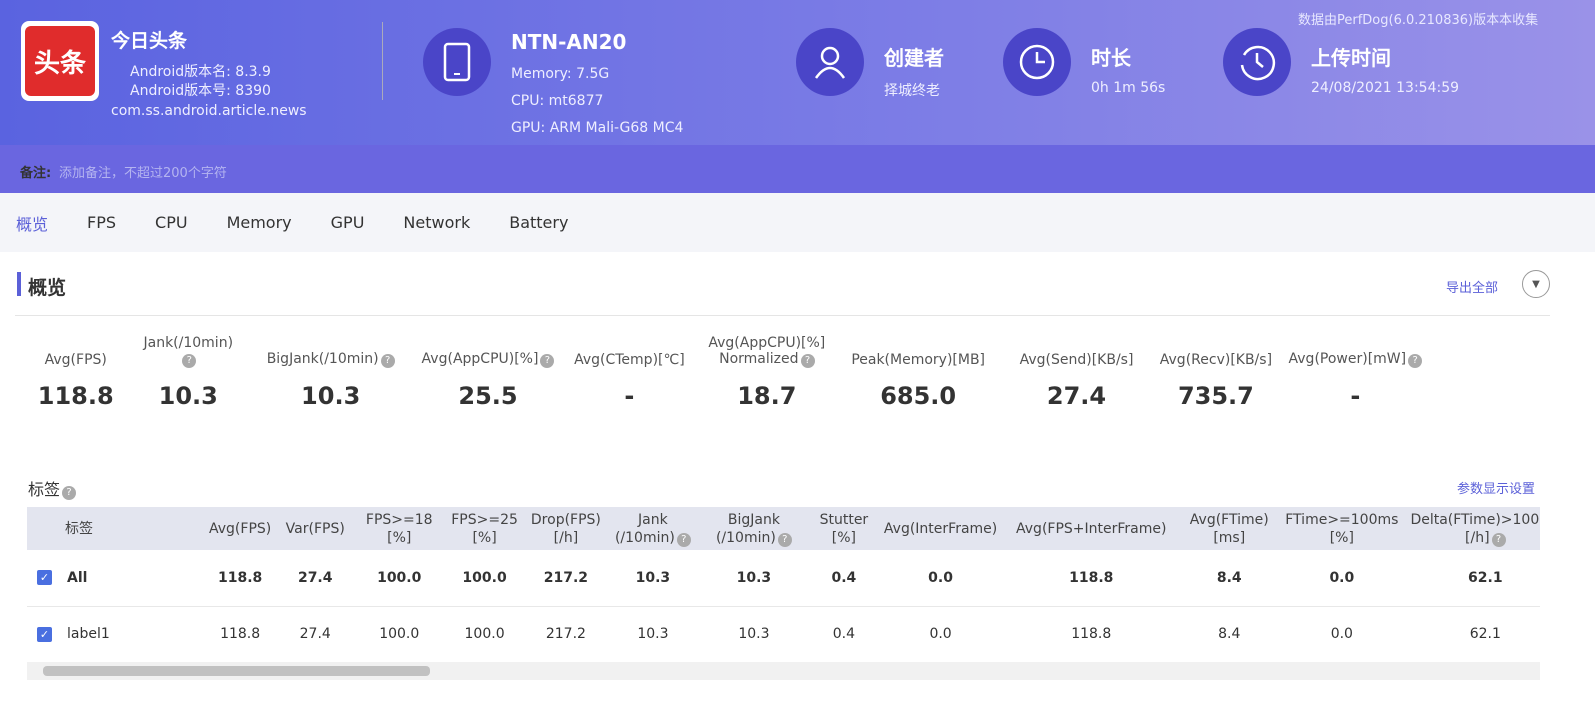 The height and width of the screenshot is (707, 1595). Describe the element at coordinates (797, 169) in the screenshot. I see `remark-bar: 备注: 添加备注，不超过200个字符` at that location.